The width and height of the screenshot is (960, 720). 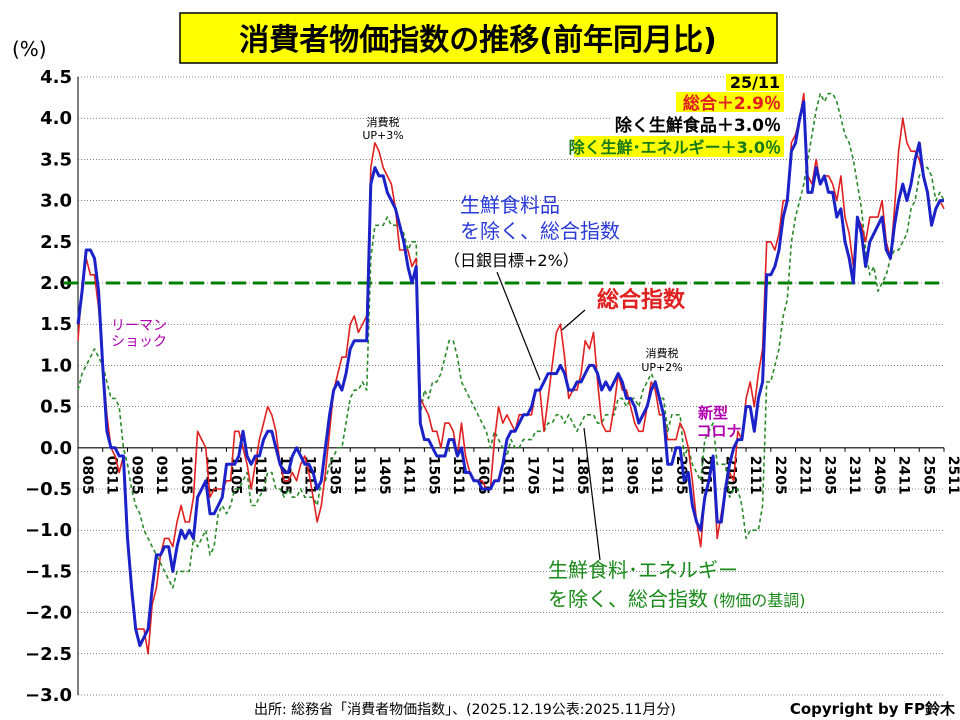 I want to click on tax-2019-line1: 消費税, so click(x=662, y=353).